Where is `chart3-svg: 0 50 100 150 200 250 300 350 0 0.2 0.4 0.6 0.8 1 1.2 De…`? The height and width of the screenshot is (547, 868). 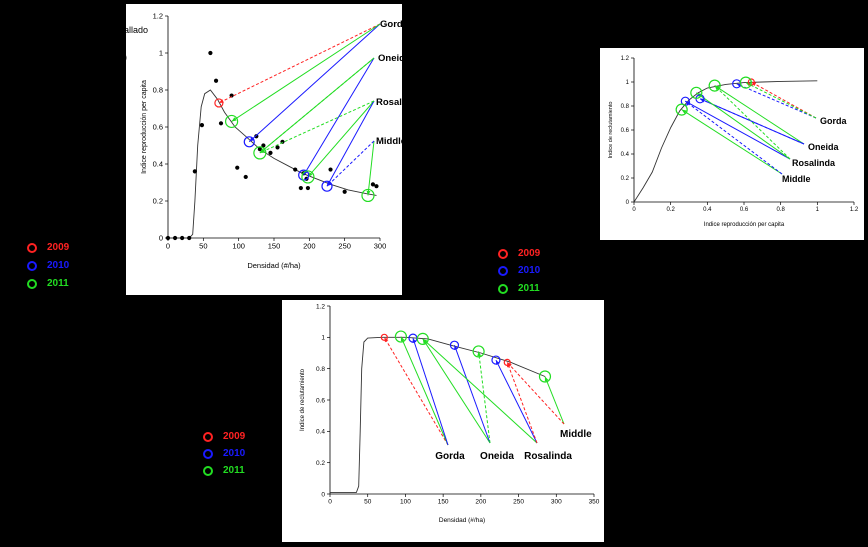 chart3-svg: 0 50 100 150 200 250 300 350 0 0.2 0.4 0.6 0.8 1 1.2 De… is located at coordinates (450, 413).